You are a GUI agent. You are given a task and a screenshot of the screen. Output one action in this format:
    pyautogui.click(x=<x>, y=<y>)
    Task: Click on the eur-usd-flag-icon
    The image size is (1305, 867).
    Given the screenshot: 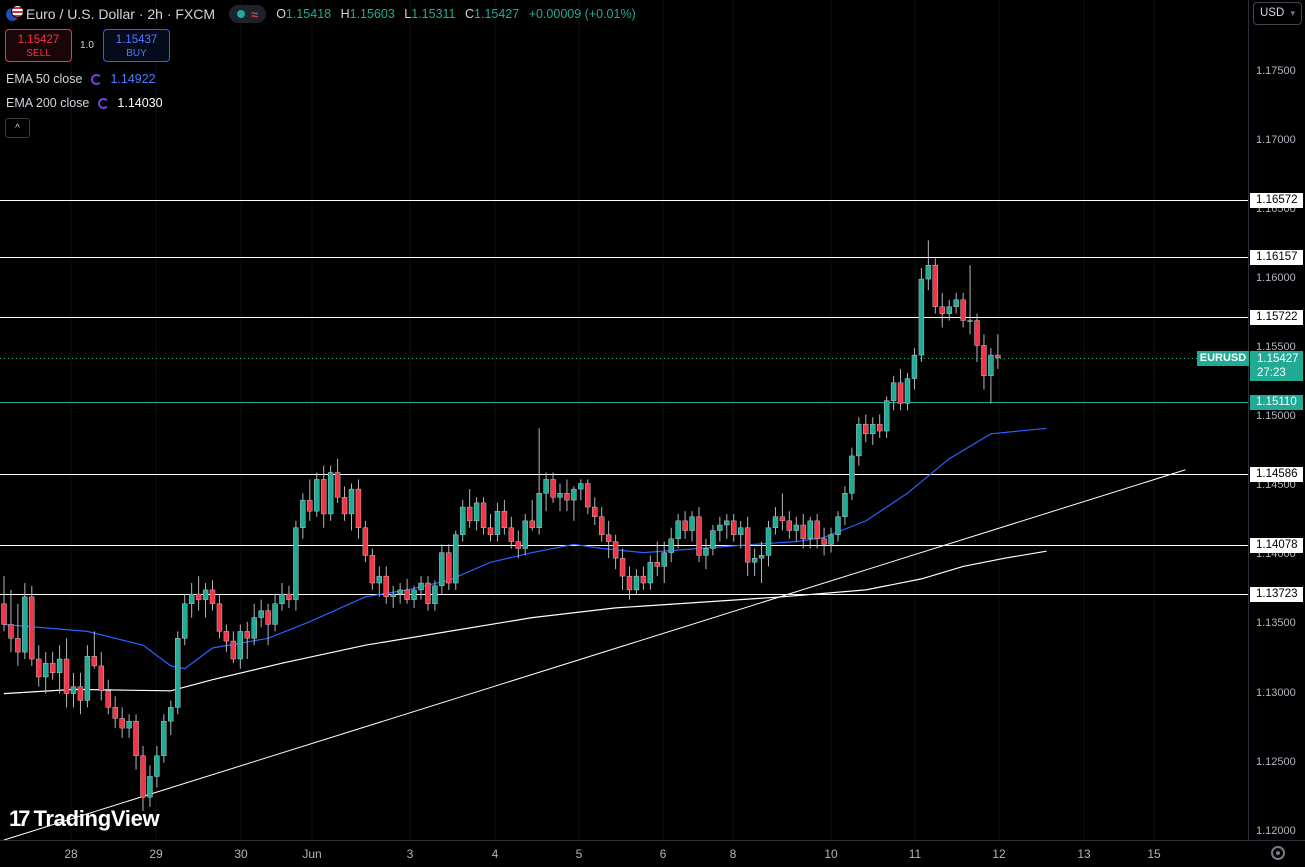 What is the action you would take?
    pyautogui.click(x=15, y=14)
    